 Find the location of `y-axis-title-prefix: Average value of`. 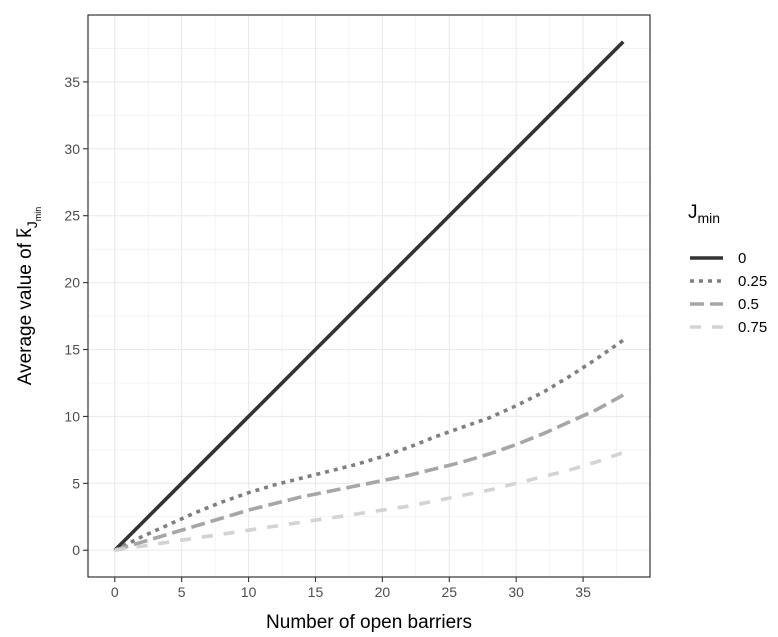

y-axis-title-prefix: Average value of is located at coordinates (25, 312).